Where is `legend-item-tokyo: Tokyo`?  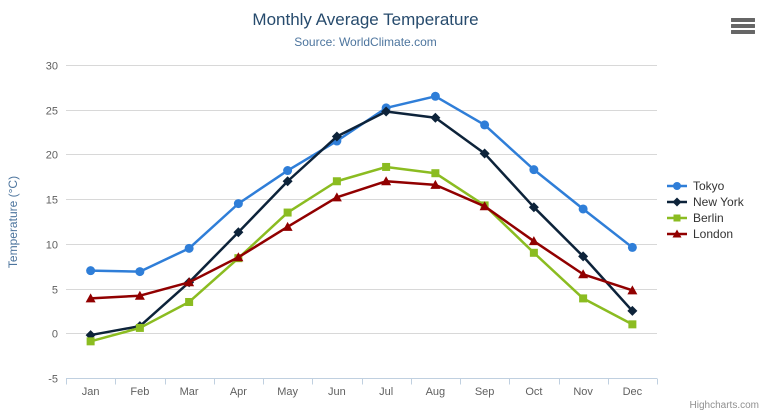 legend-item-tokyo: Tokyo is located at coordinates (705, 186).